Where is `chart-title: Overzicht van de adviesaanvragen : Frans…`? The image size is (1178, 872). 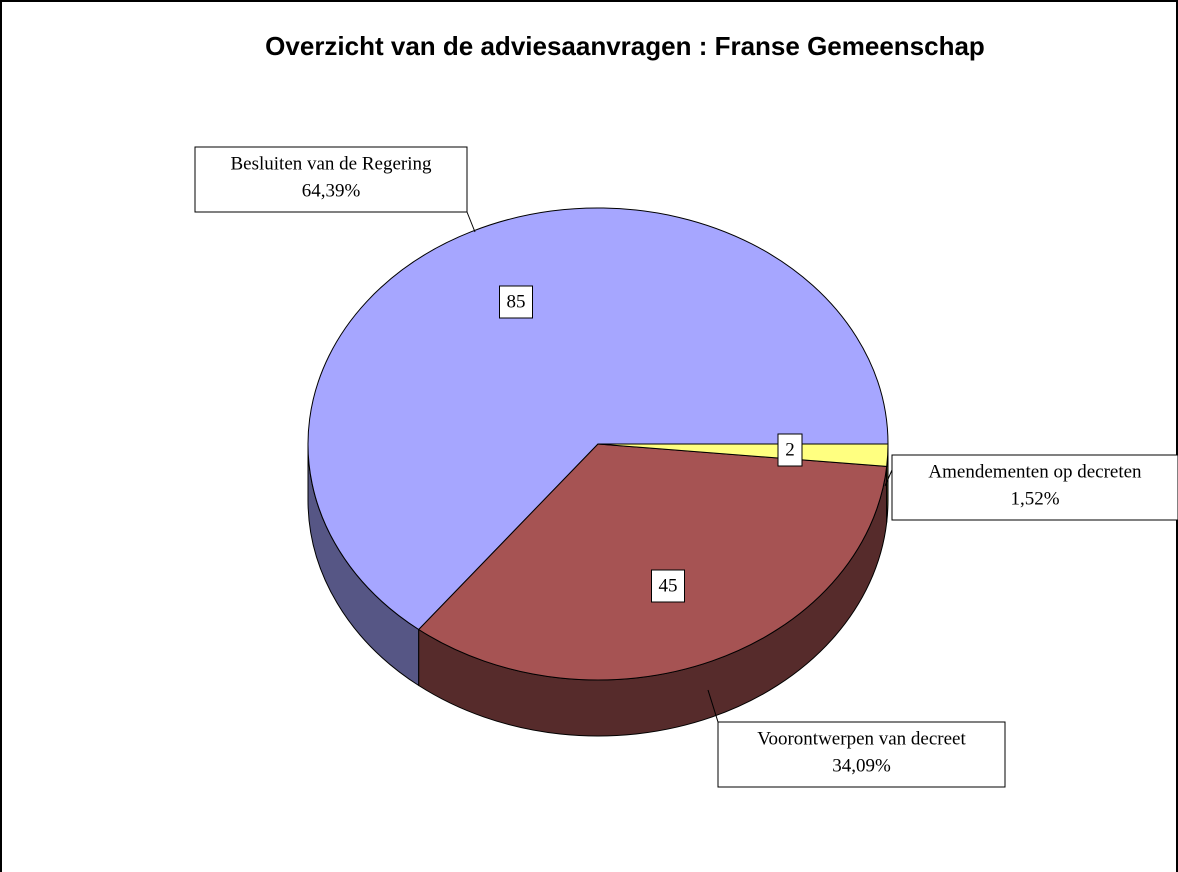 chart-title: Overzicht van de adviesaanvragen : Frans… is located at coordinates (625, 46).